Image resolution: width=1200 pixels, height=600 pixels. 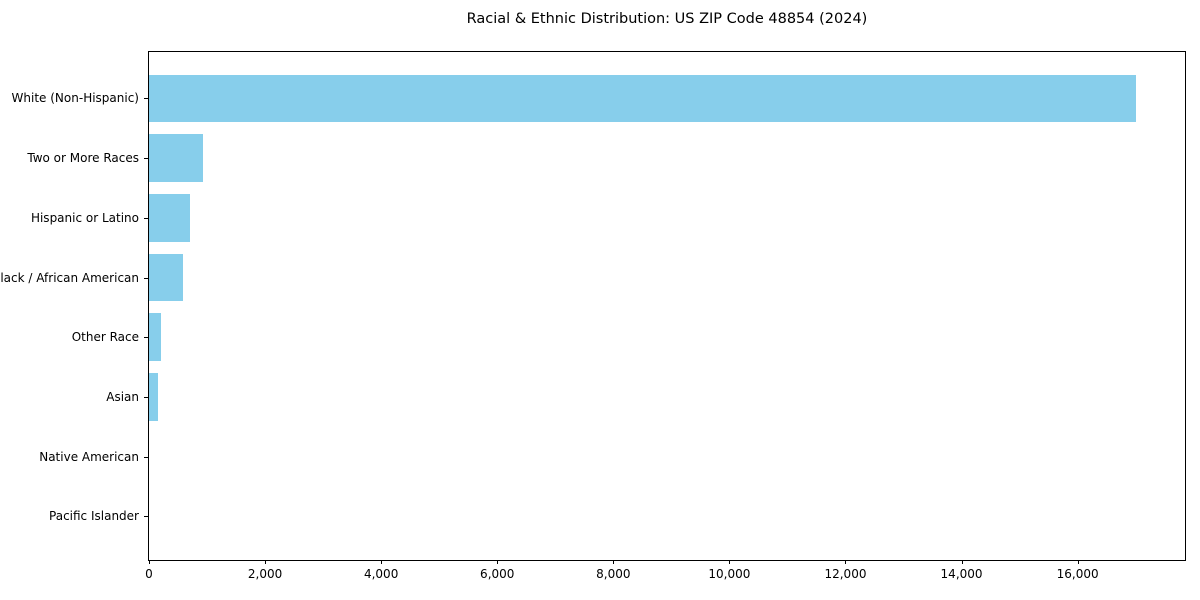 I want to click on y-axis-label: Asian, so click(x=122, y=396).